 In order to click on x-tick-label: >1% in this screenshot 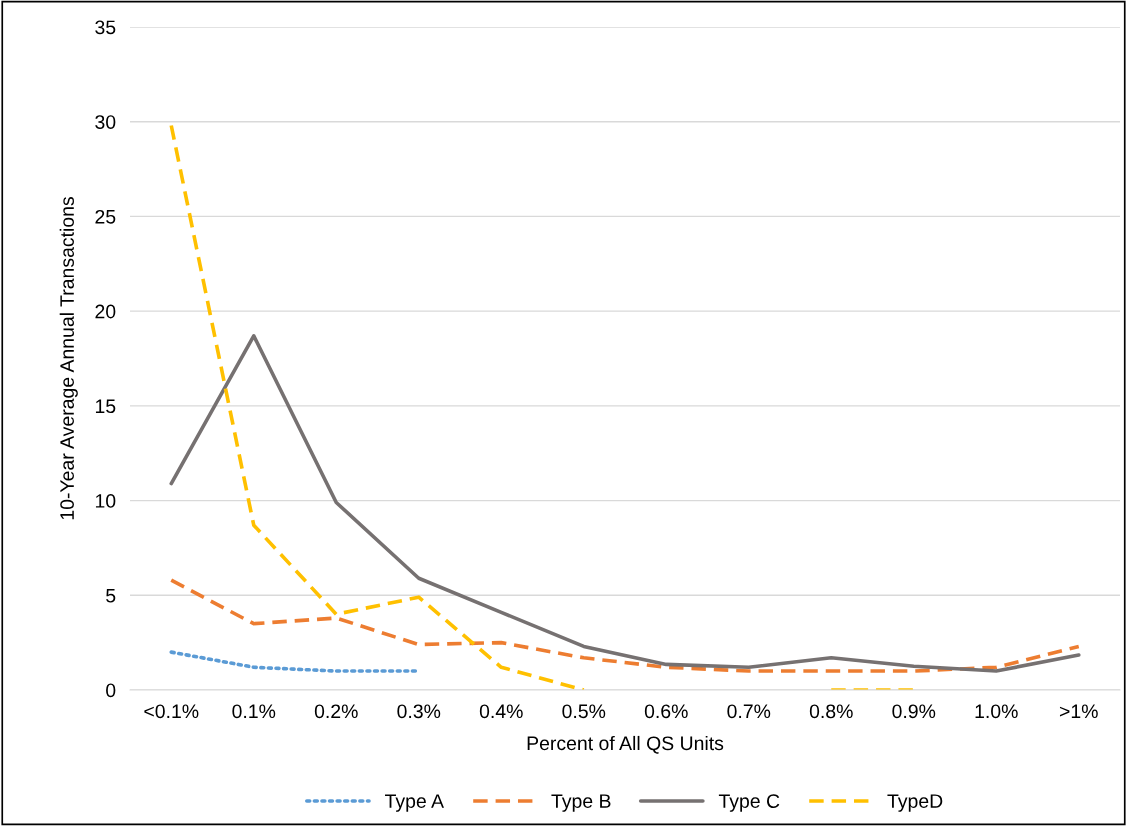, I will do `click(1078, 711)`.